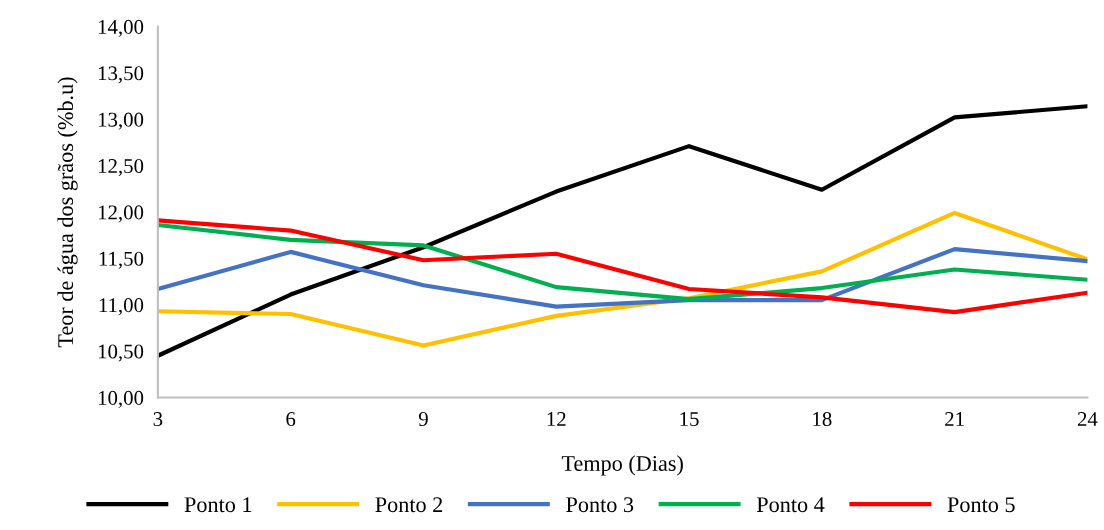 Image resolution: width=1104 pixels, height=530 pixels. I want to click on legend-label: Ponto 5, so click(981, 505).